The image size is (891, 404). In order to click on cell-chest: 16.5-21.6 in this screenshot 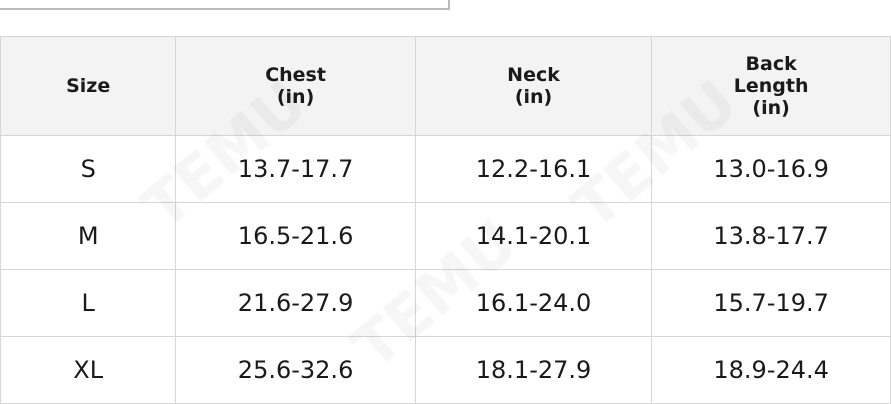, I will do `click(295, 236)`.